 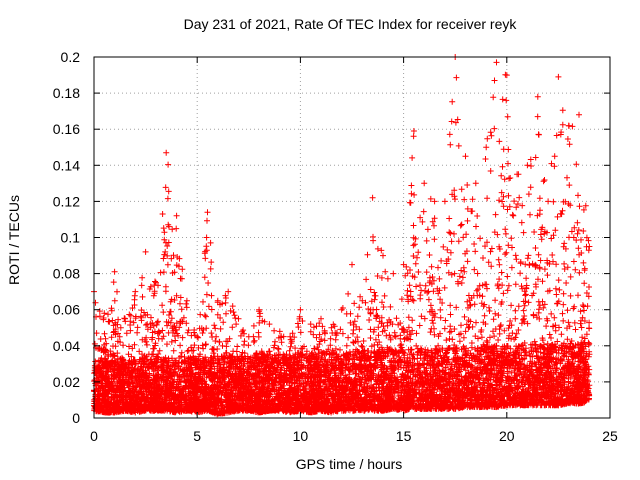 What do you see at coordinates (404, 436) in the screenshot?
I see `x-tick-label: 15` at bounding box center [404, 436].